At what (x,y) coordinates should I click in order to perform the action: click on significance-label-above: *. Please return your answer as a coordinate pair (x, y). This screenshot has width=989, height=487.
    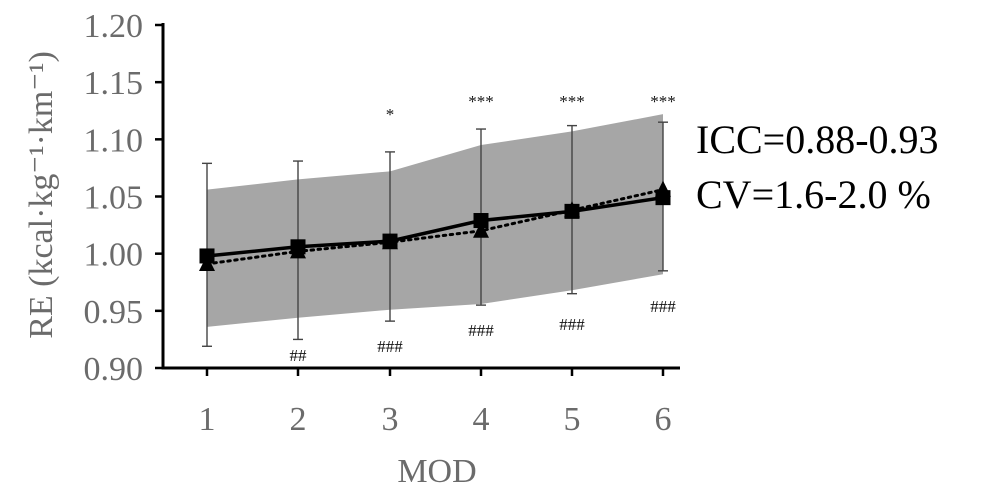
    Looking at the image, I should click on (390, 114).